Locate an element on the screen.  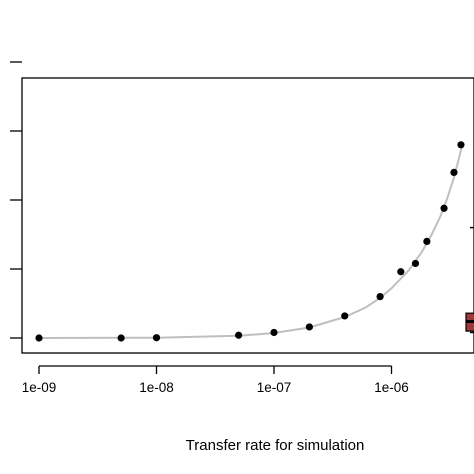
x-tick-label-1: 1e-08 is located at coordinates (156, 387).